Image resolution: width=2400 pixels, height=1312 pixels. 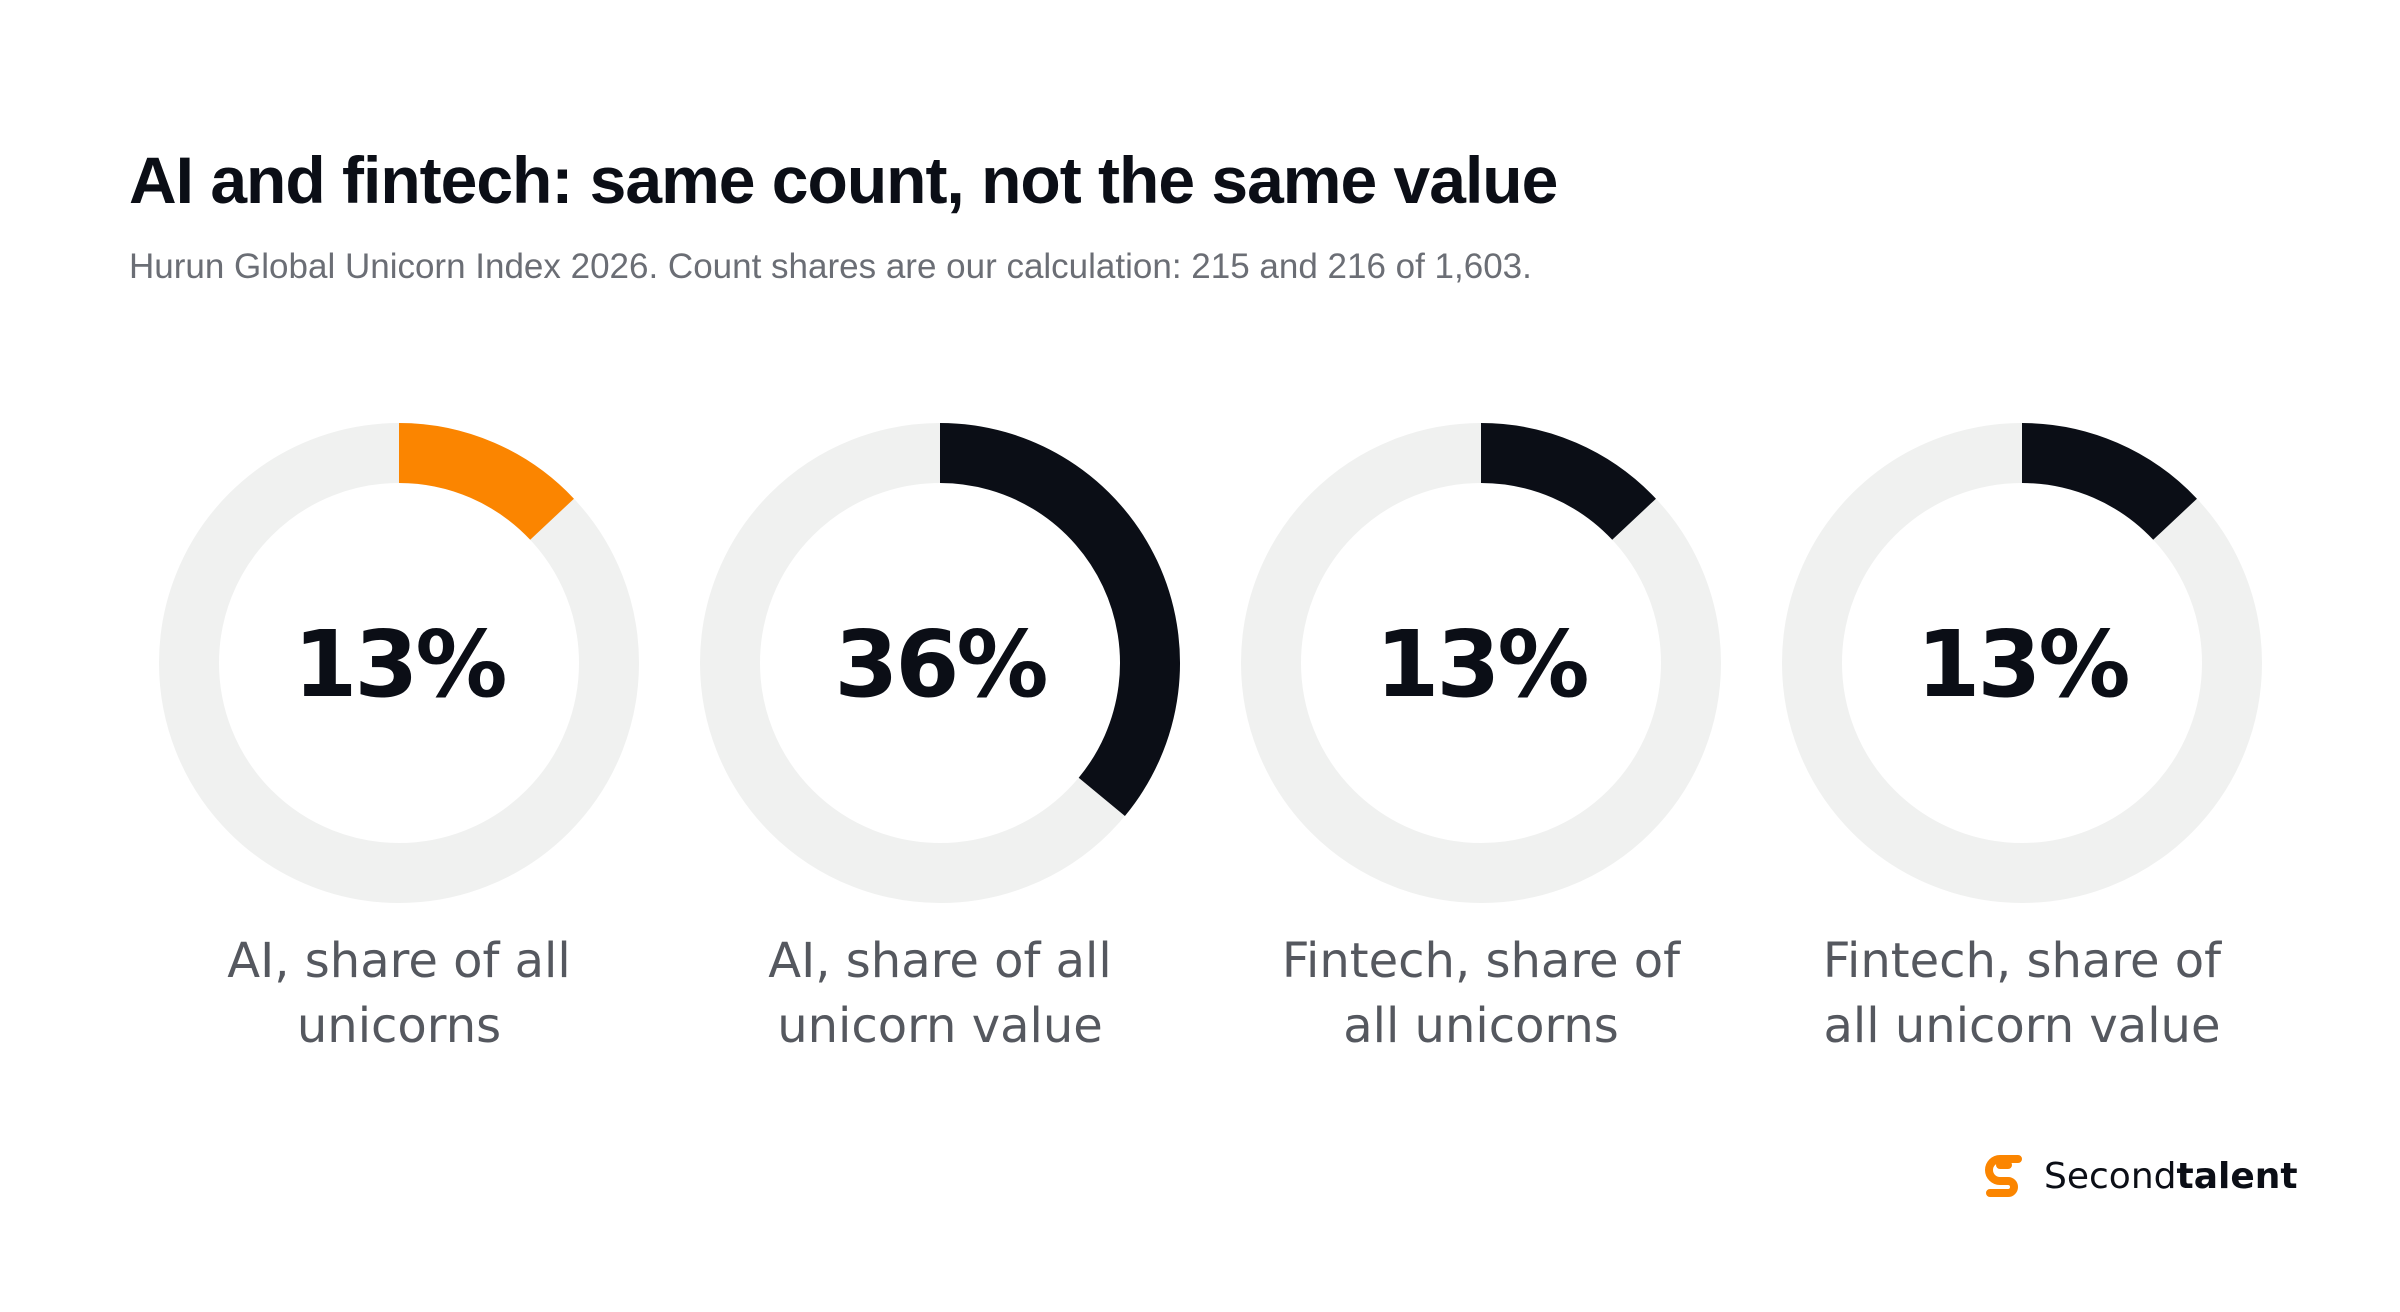 What do you see at coordinates (2237, 1176) in the screenshot?
I see `brand-name-bold: talent` at bounding box center [2237, 1176].